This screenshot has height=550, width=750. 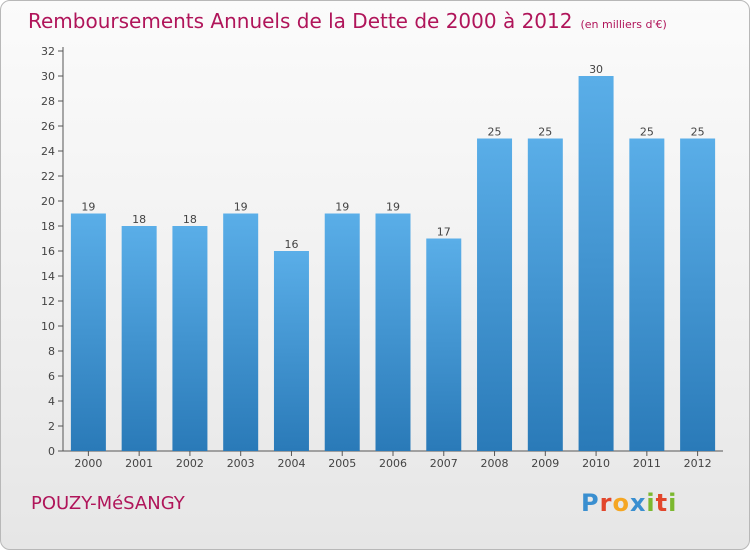 I want to click on y-tick-label: 28, so click(x=48, y=101).